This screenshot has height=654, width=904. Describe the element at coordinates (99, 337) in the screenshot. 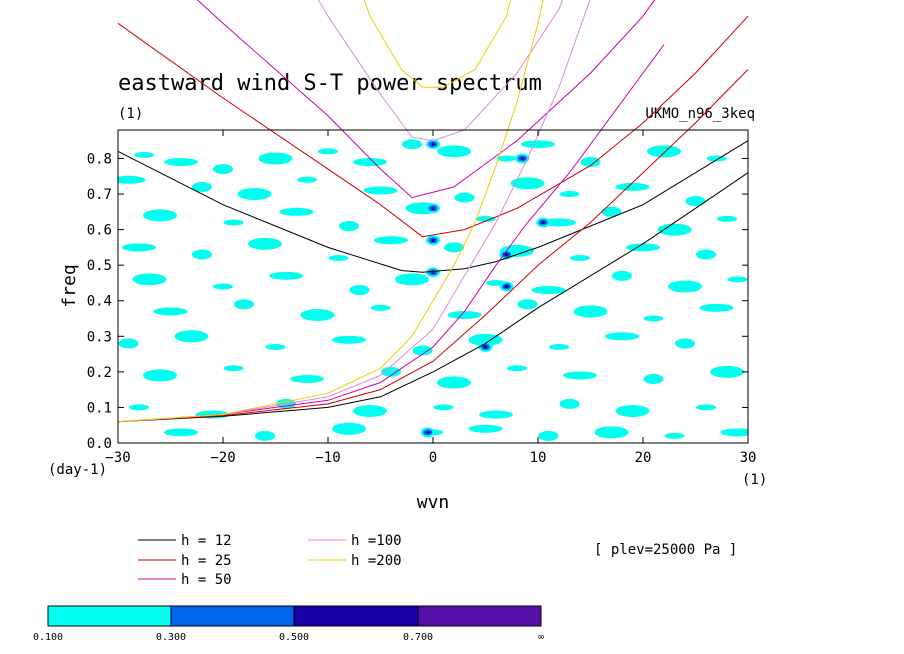

I see `y-tick-label: 0.3` at that location.